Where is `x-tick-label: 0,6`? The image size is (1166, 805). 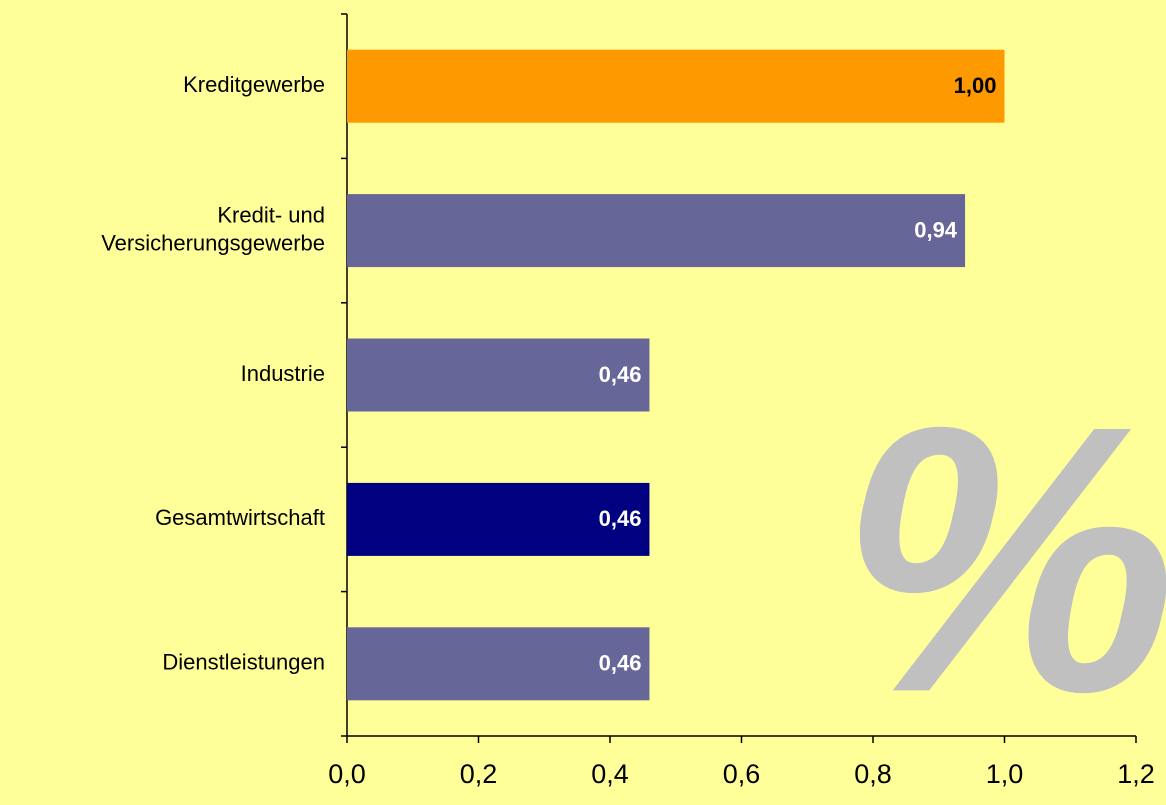 x-tick-label: 0,6 is located at coordinates (742, 774).